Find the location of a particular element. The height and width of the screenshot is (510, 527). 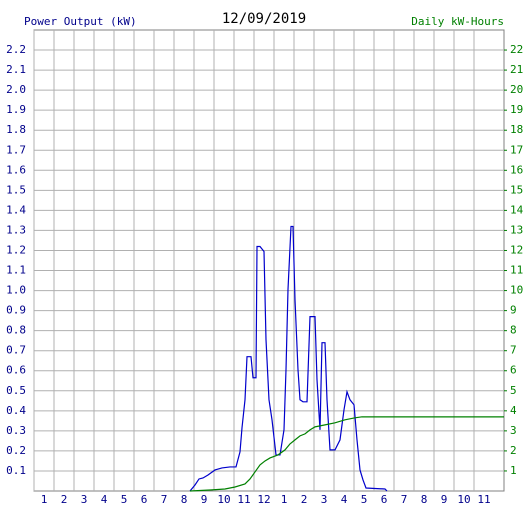

y2-tick-label: 9 is located at coordinates (513, 310).